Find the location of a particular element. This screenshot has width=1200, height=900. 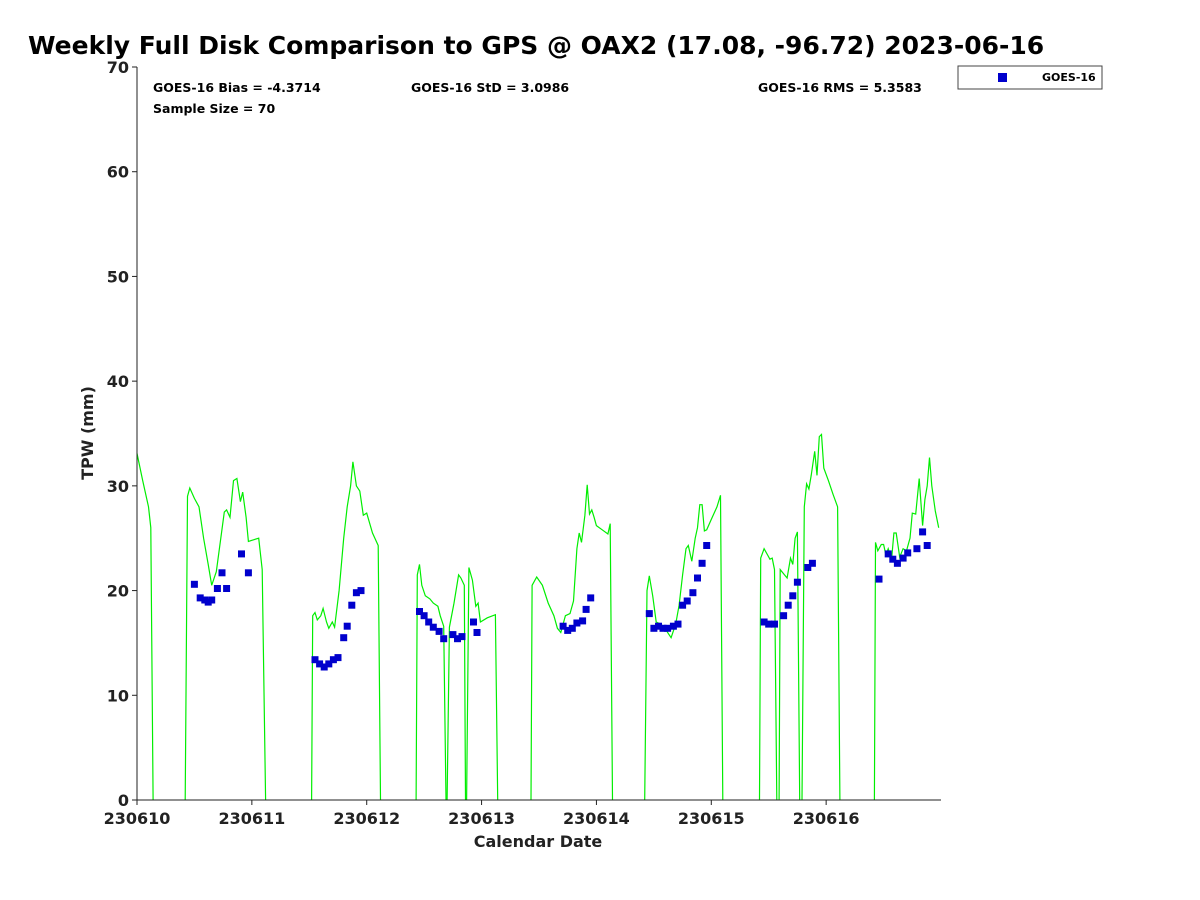

y-tick-label: 70 is located at coordinates (118, 67).